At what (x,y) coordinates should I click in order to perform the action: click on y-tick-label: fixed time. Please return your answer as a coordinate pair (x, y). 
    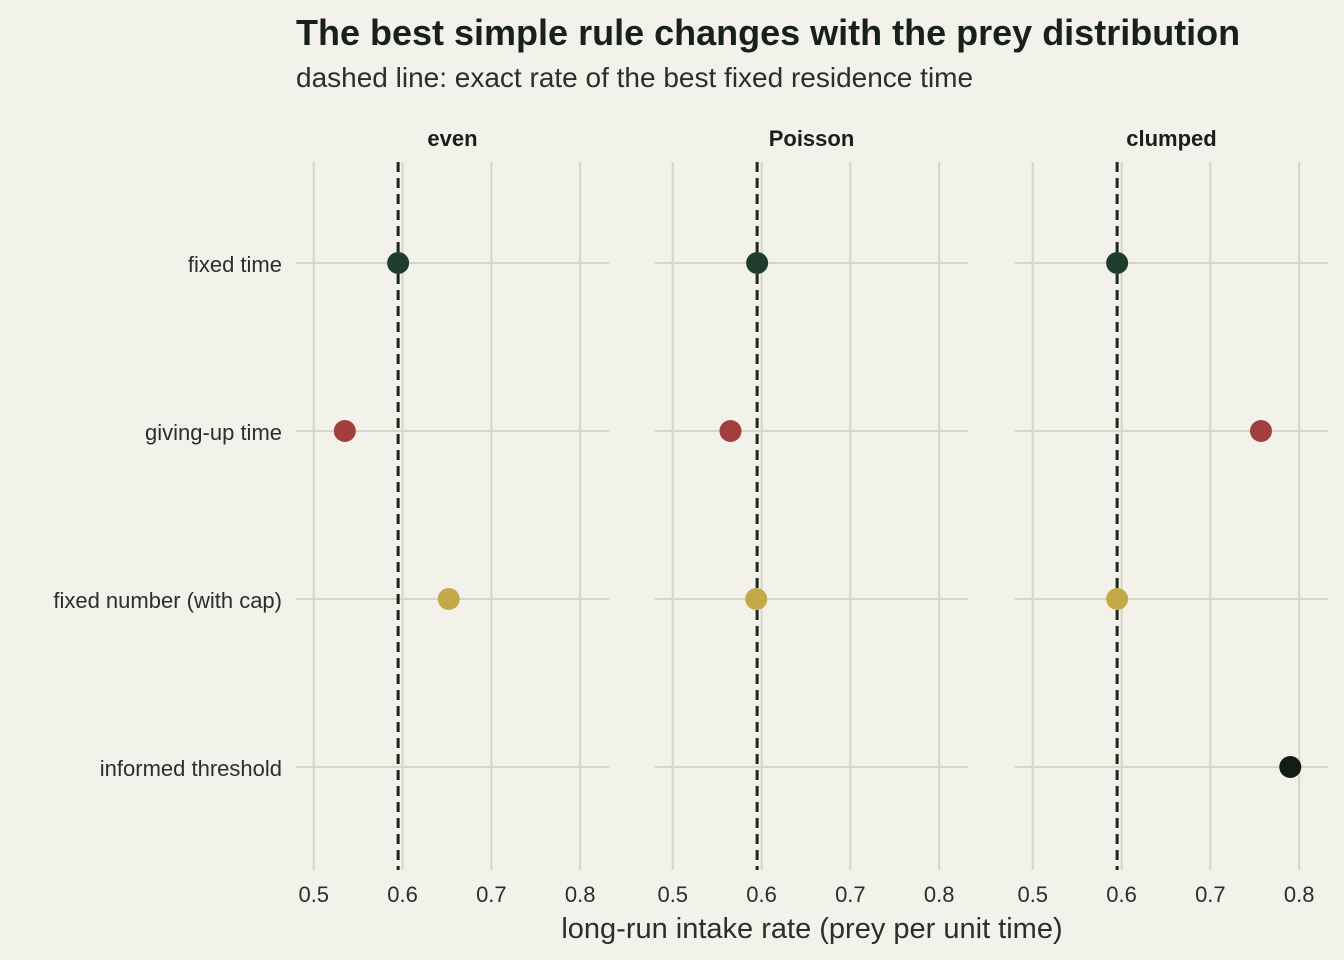
    Looking at the image, I should click on (235, 264).